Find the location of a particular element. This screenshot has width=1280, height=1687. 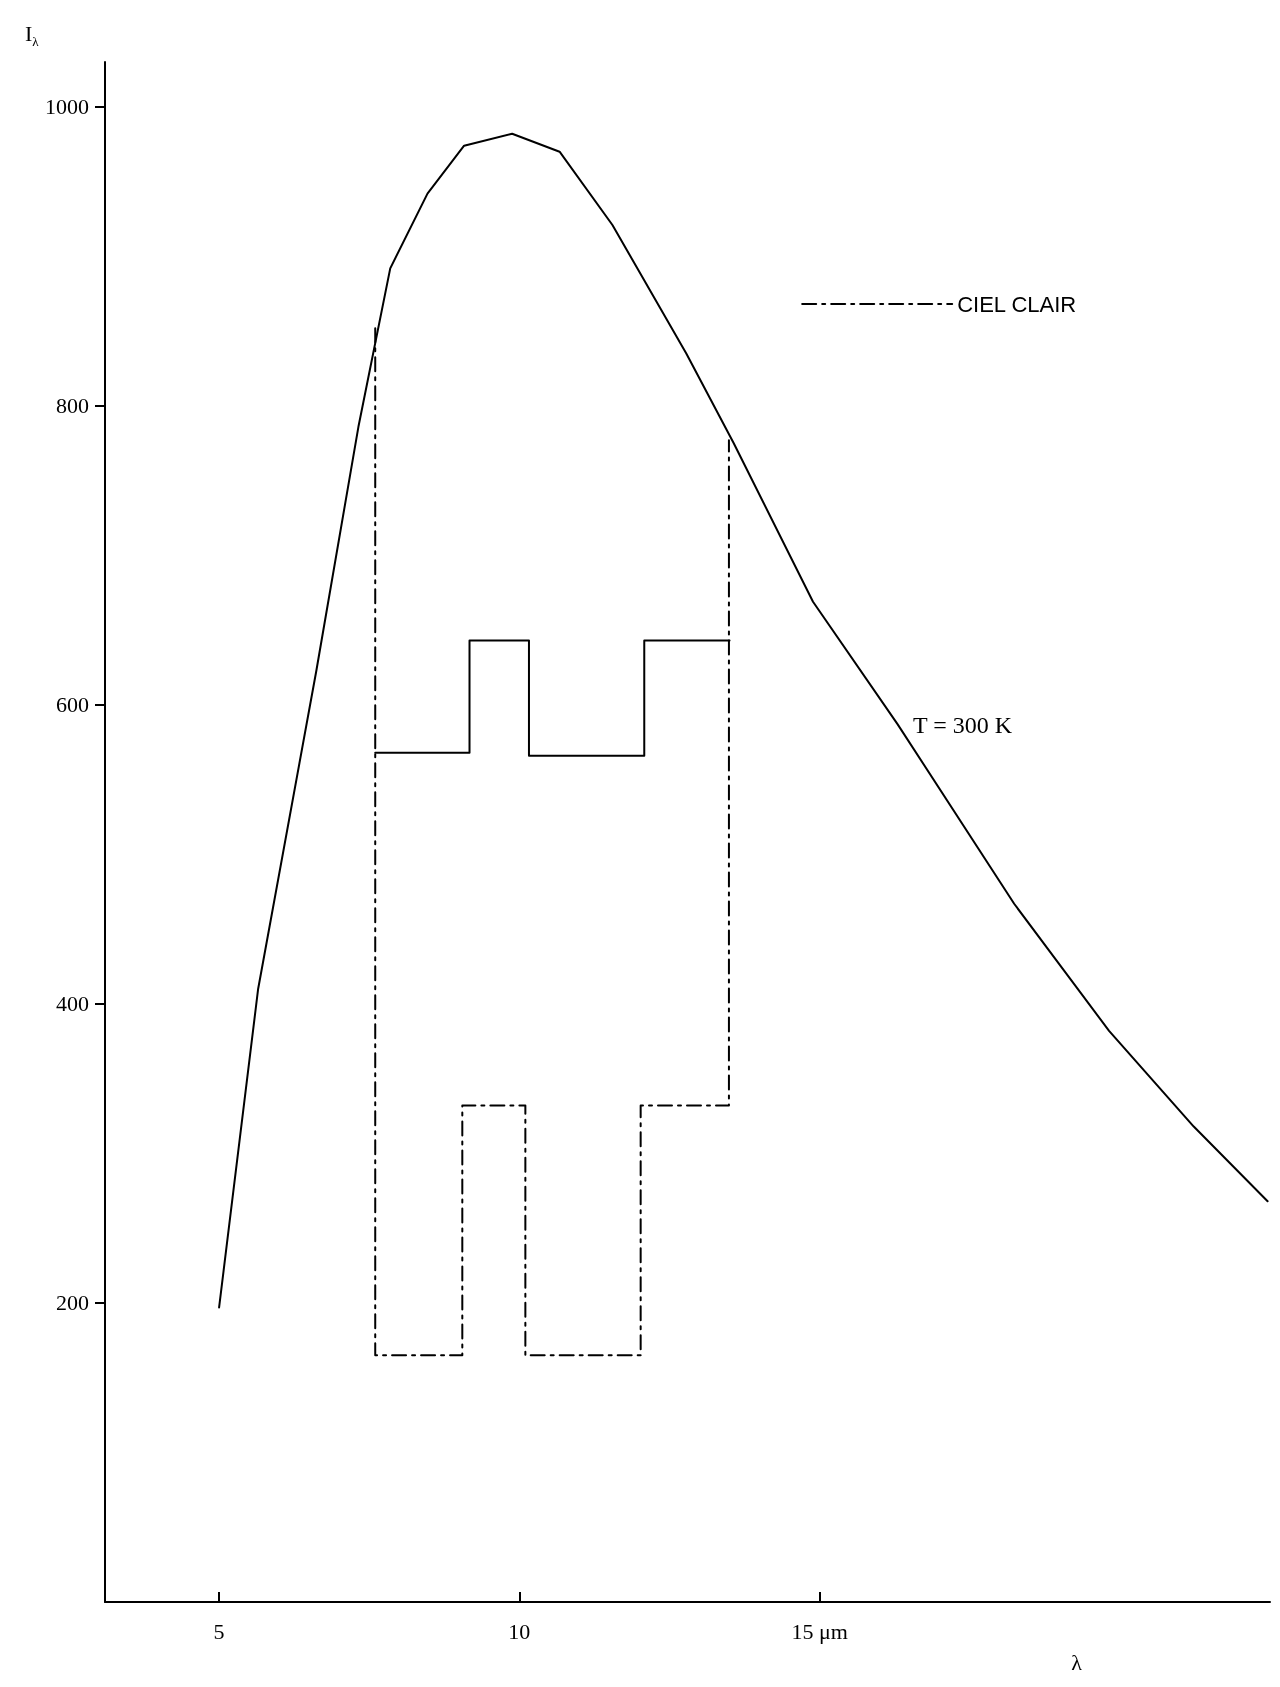

y-tick-label: 200 is located at coordinates (72, 1303).